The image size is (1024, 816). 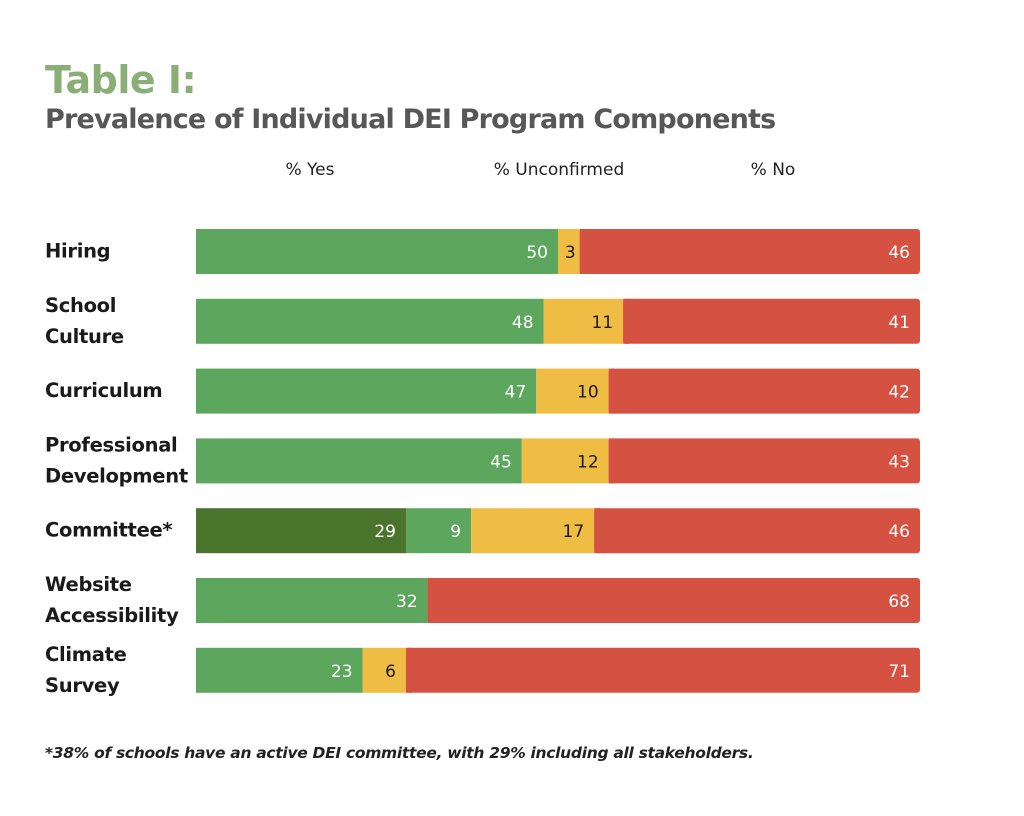 What do you see at coordinates (385, 532) in the screenshot?
I see `data-label: 29` at bounding box center [385, 532].